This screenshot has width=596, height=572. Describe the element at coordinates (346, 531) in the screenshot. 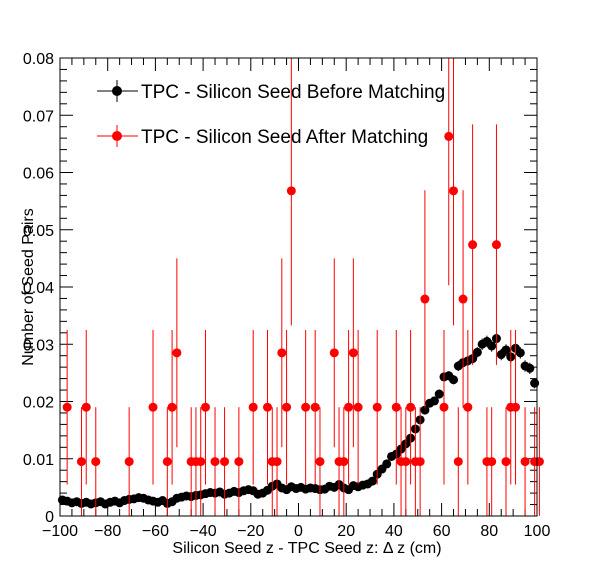

I see `x-tick-label: 20` at that location.